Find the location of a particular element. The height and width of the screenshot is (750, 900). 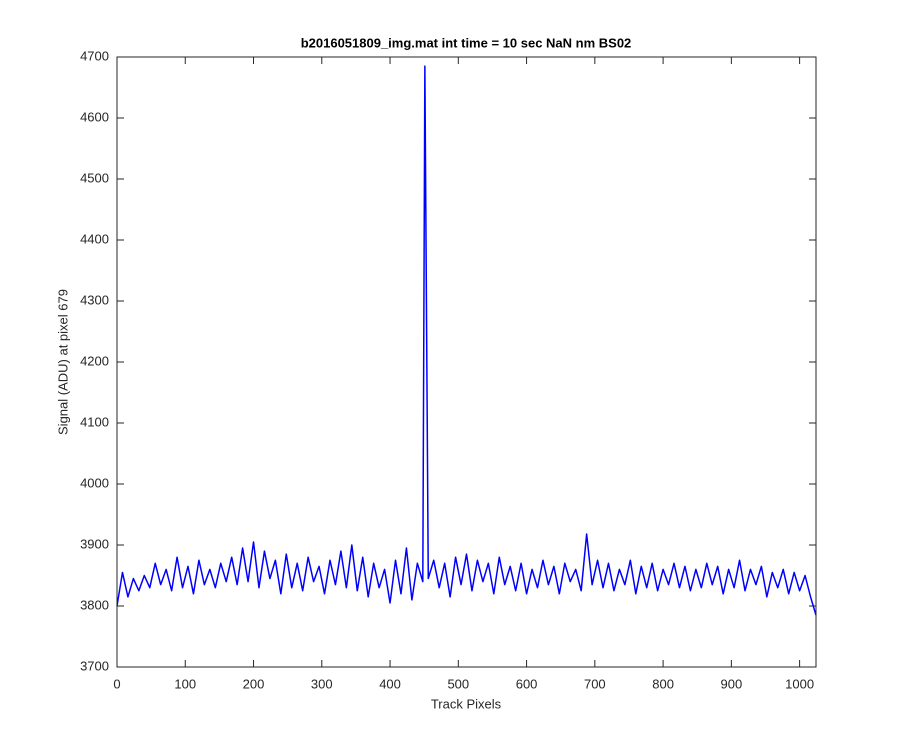

y-tick-label: 4600 is located at coordinates (94, 116).